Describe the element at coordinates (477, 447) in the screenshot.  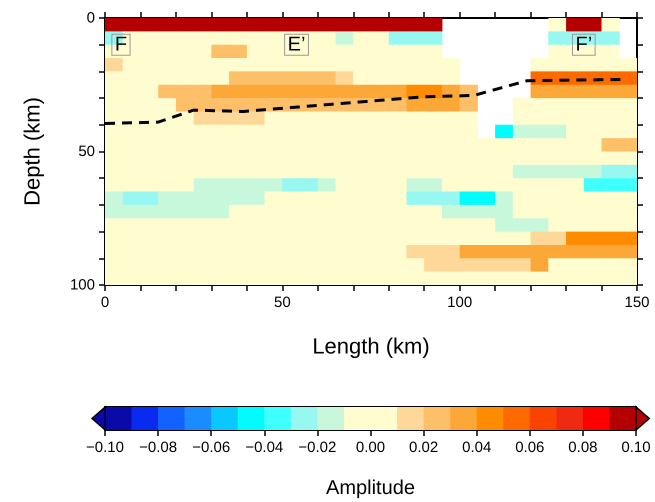
I see `color-bar-label: 0.04` at that location.